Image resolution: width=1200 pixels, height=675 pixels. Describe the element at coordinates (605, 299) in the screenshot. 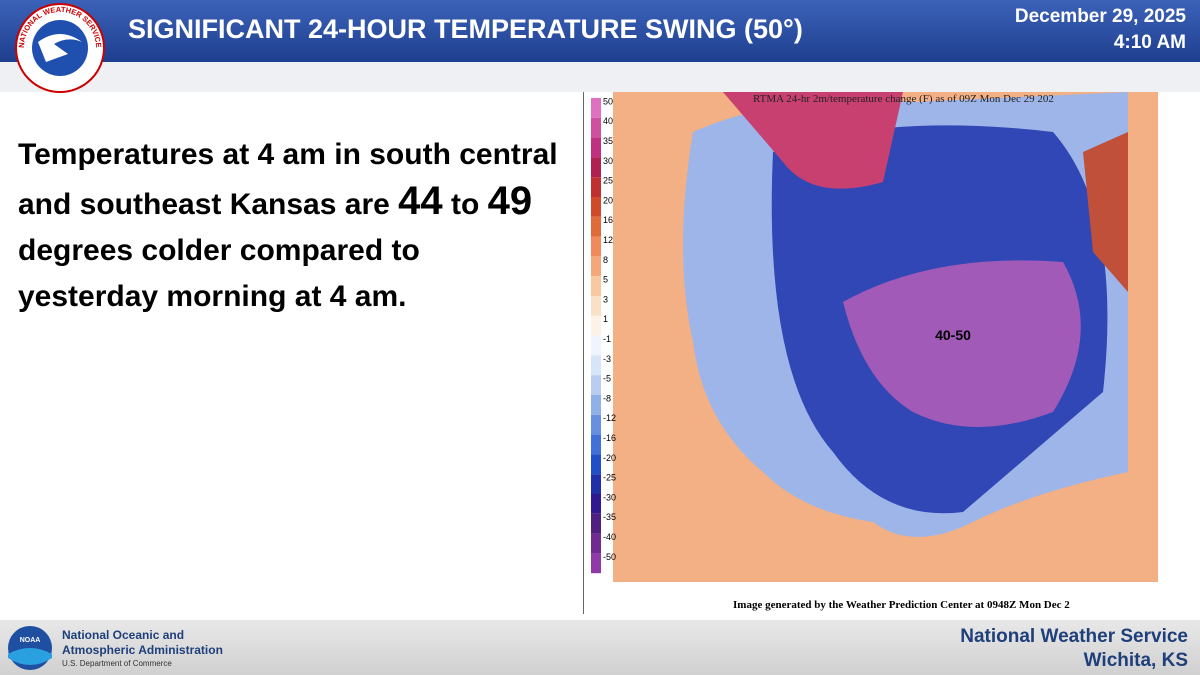

I see `legend-label: 3` at that location.